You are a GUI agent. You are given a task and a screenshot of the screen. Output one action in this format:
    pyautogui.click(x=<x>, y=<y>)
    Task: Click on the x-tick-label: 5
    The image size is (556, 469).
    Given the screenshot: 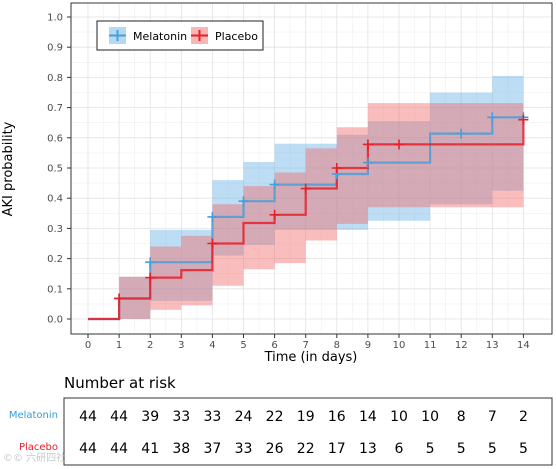 What is the action you would take?
    pyautogui.click(x=243, y=345)
    